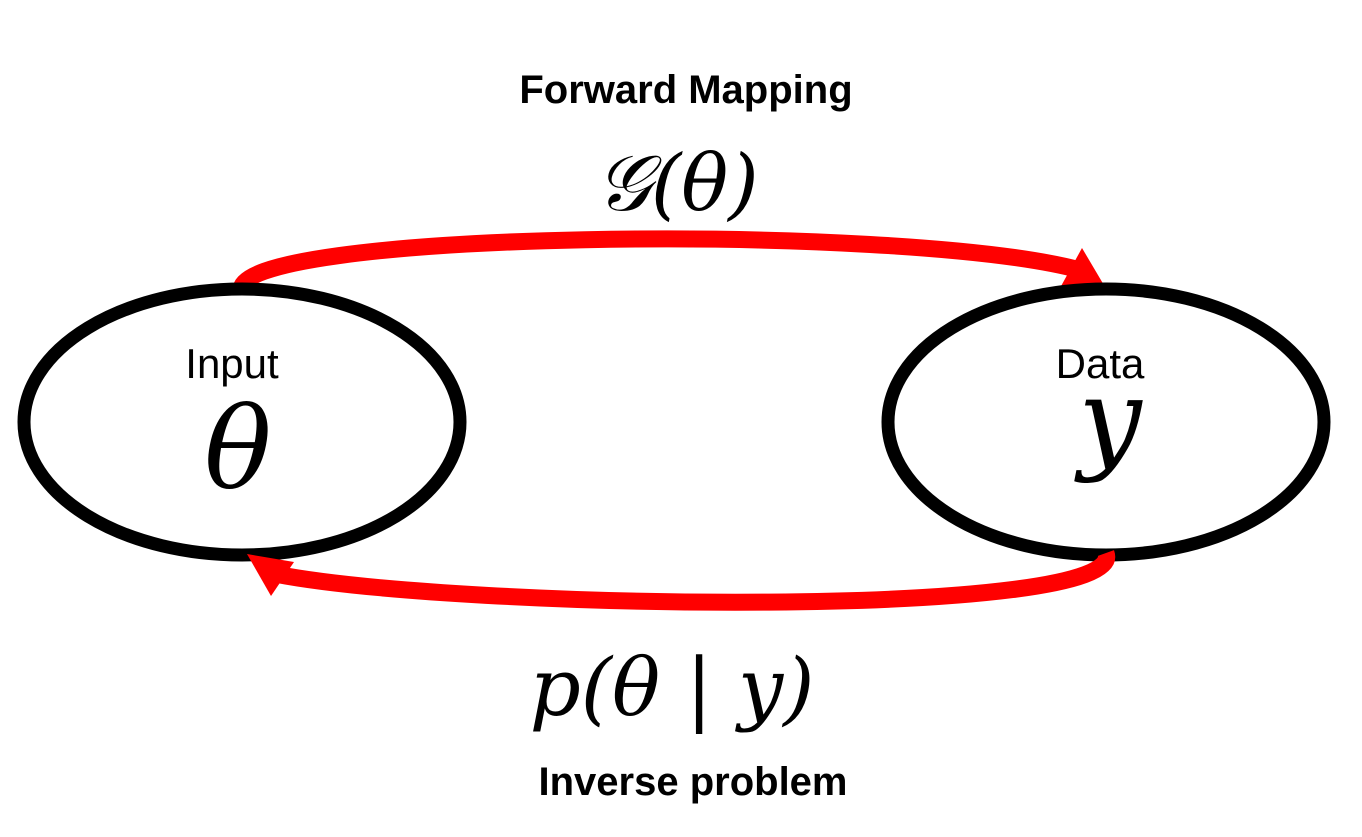 This screenshot has height=837, width=1362. Describe the element at coordinates (692, 782) in the screenshot. I see `inverse-problem-title: Inverse problem` at that location.